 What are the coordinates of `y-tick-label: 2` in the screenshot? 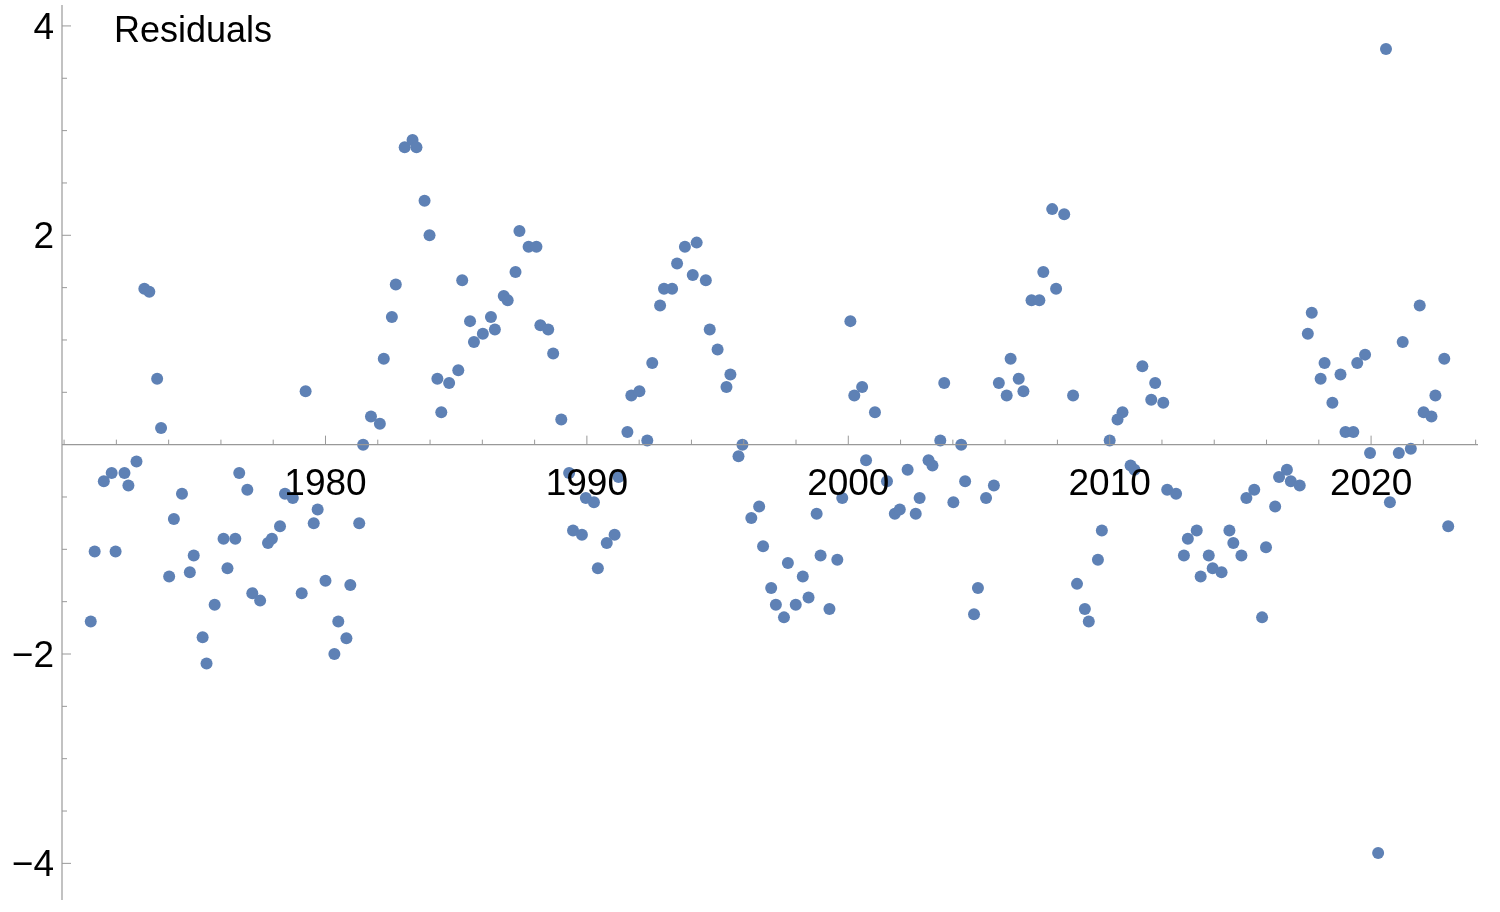 It's located at (43, 236).